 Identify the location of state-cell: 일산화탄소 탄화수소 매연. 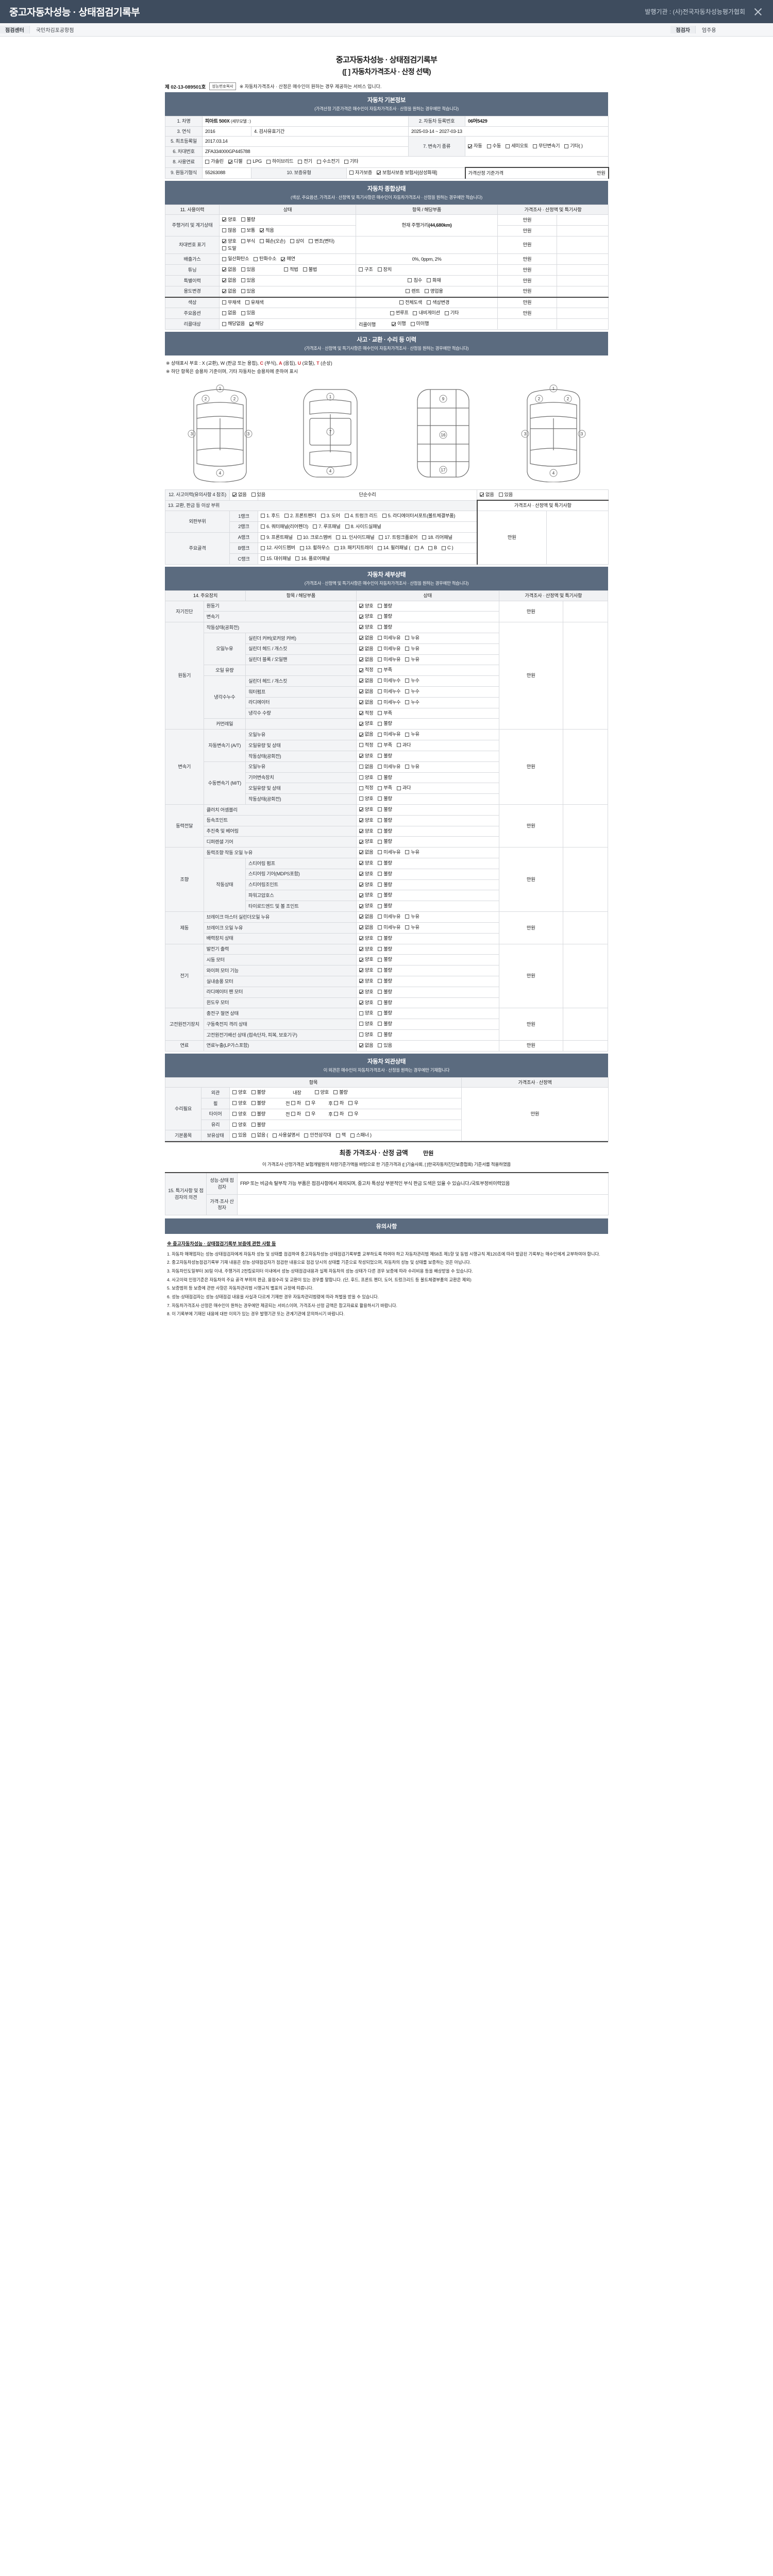
(287, 259).